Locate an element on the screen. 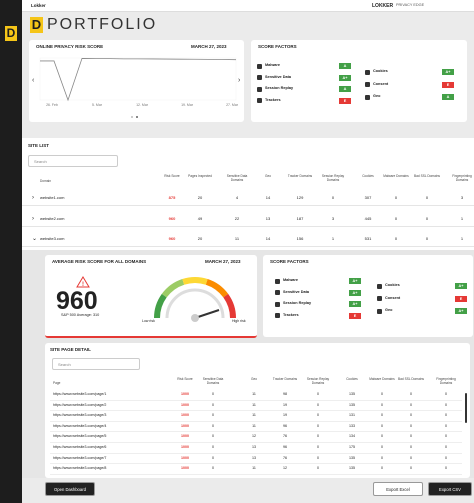 Image resolution: width=474 pixels, height=503 pixels. search-box: Search is located at coordinates (73, 161).